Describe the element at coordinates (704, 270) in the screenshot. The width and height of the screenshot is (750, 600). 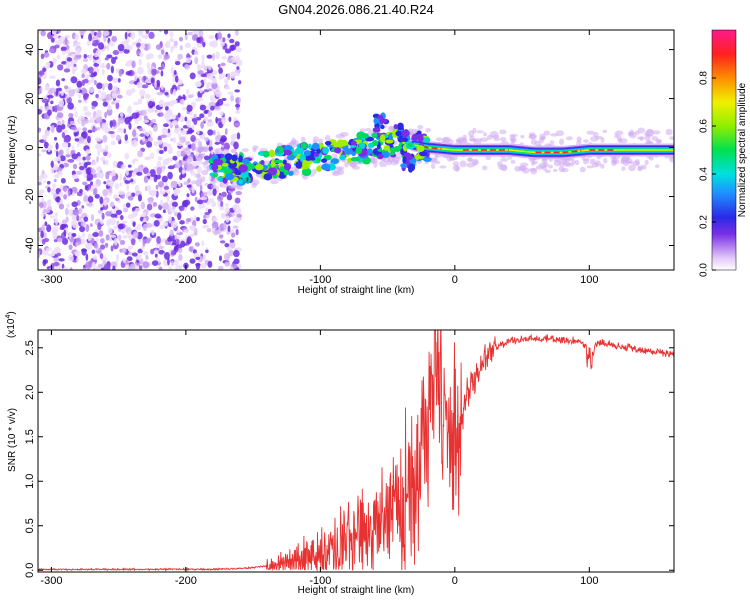
I see `colorbar-tick-label: 0.0` at that location.